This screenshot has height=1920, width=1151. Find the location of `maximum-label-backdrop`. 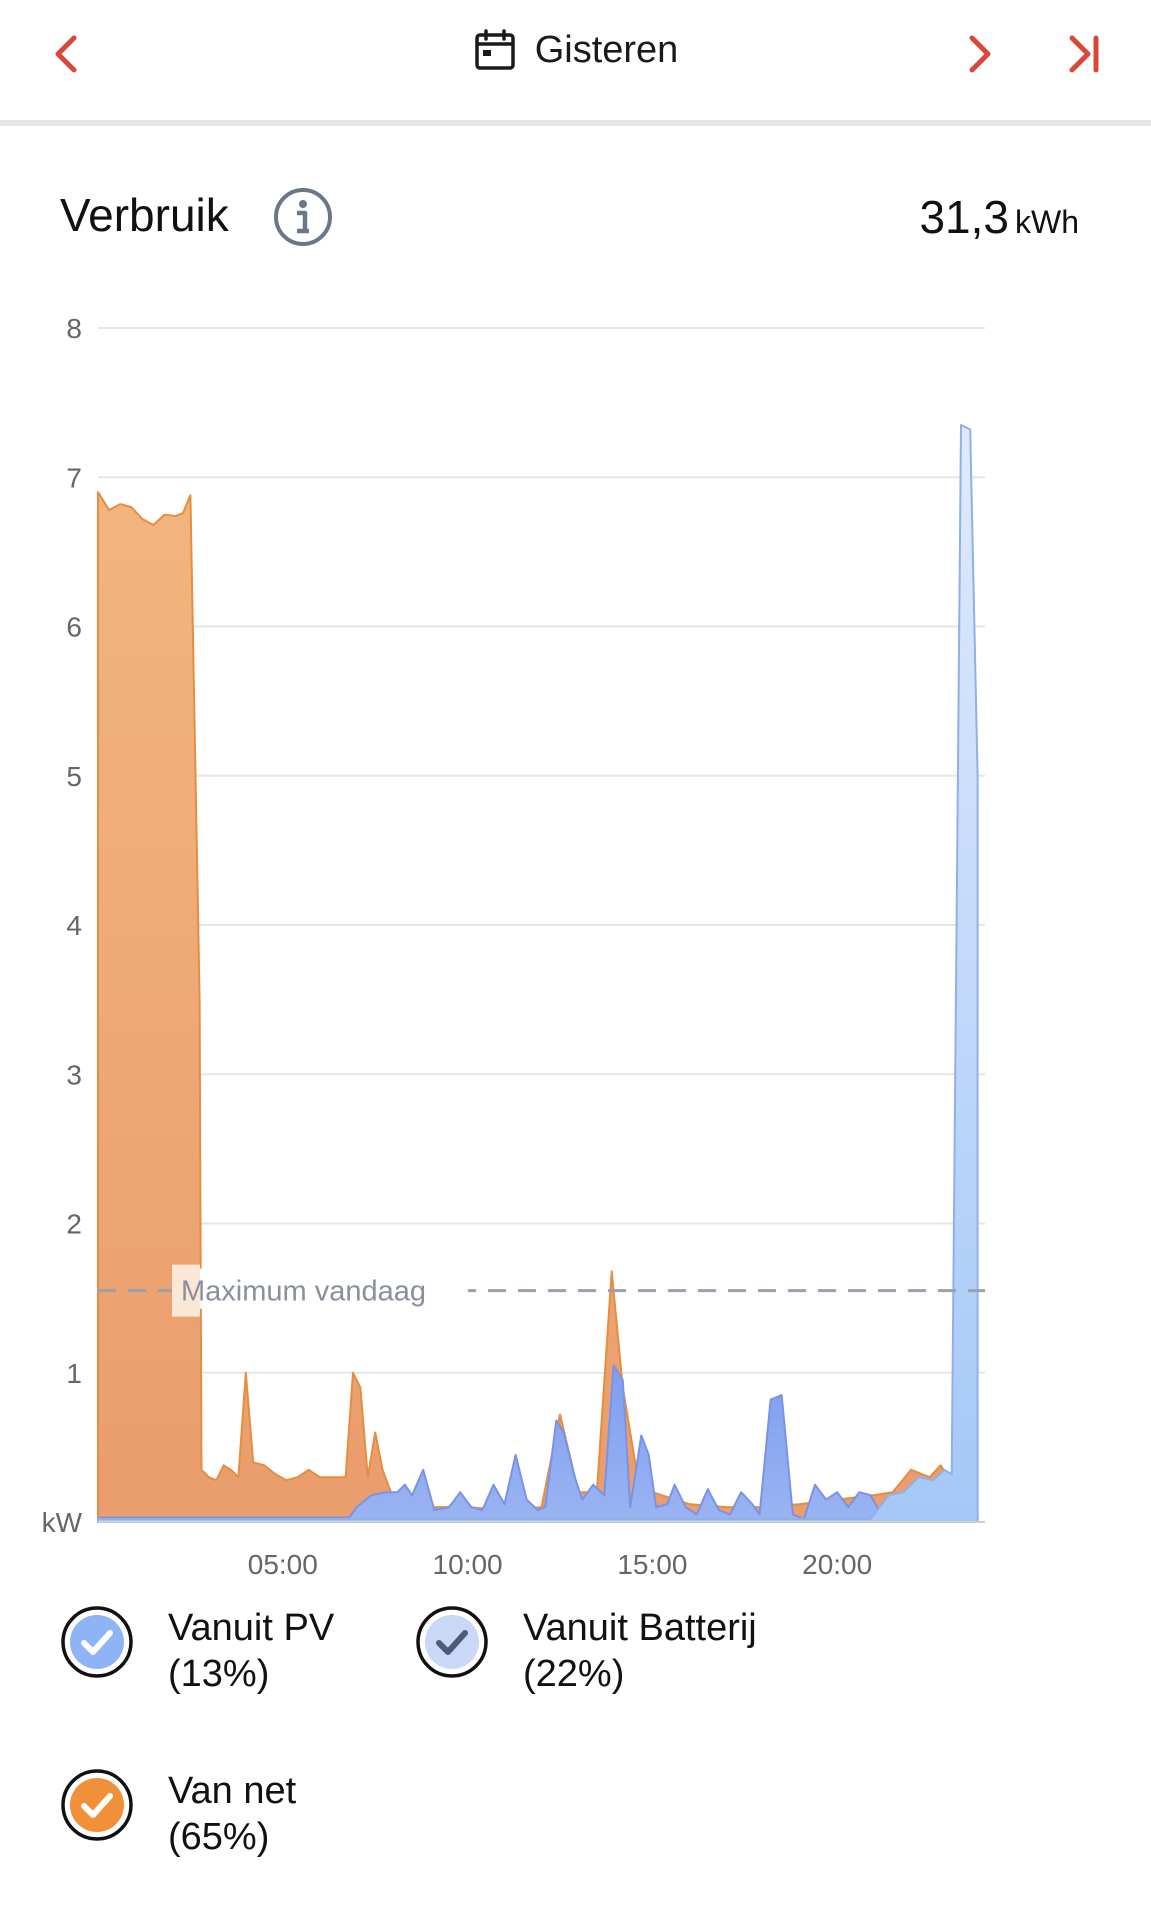

maximum-label-backdrop is located at coordinates (334, 1288).